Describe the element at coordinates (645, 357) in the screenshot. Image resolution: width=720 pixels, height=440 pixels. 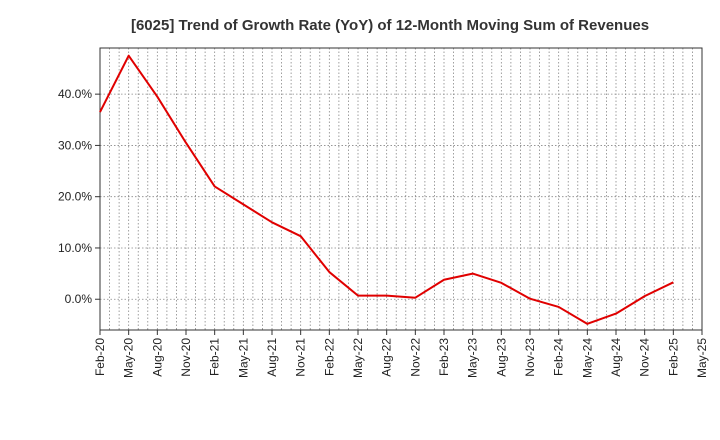
I see `x-tick-label: Nov-24` at that location.